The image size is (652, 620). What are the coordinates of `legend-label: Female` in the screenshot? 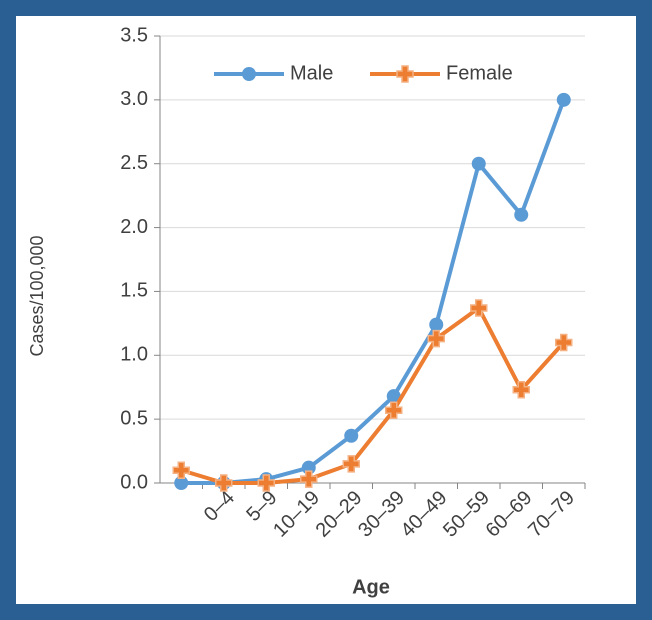 It's located at (479, 73).